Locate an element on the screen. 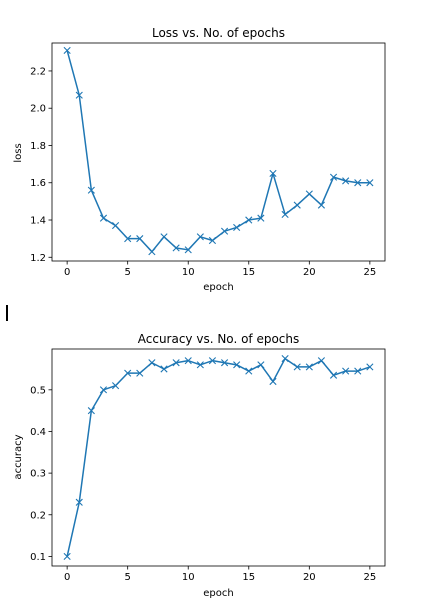 The width and height of the screenshot is (430, 609). accuracy-y-axis-label: accuracy is located at coordinates (18, 456).